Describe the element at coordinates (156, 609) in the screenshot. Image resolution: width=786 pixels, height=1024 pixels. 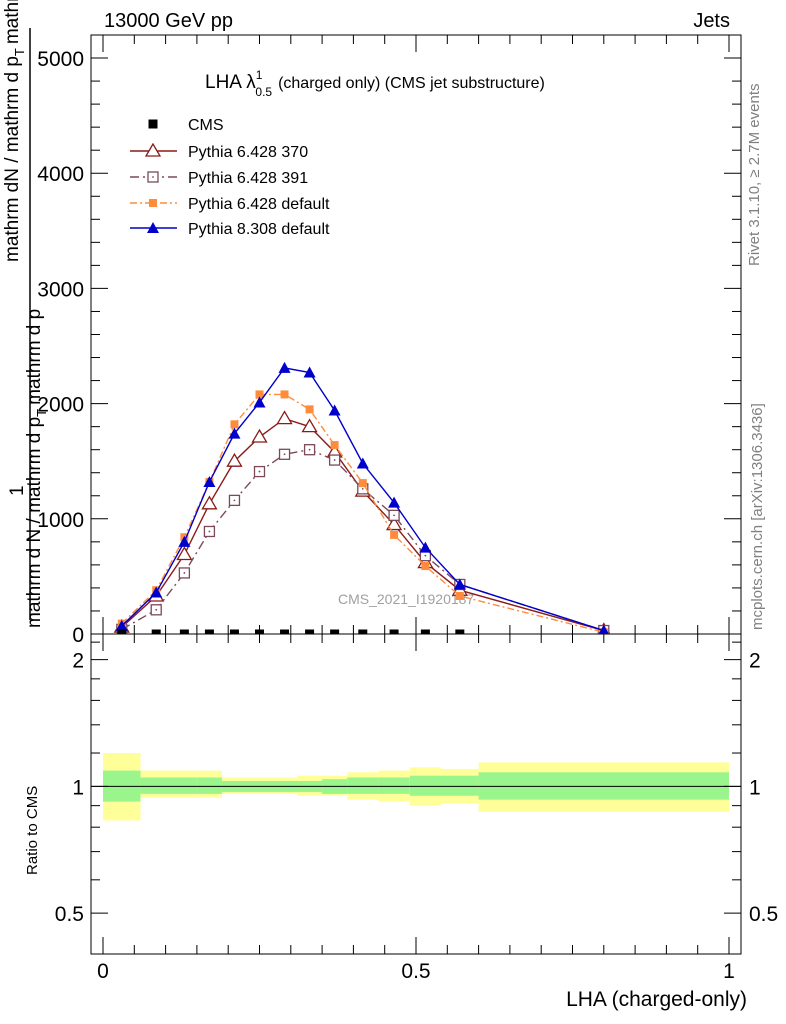
I see `point-2-1-dot` at that location.